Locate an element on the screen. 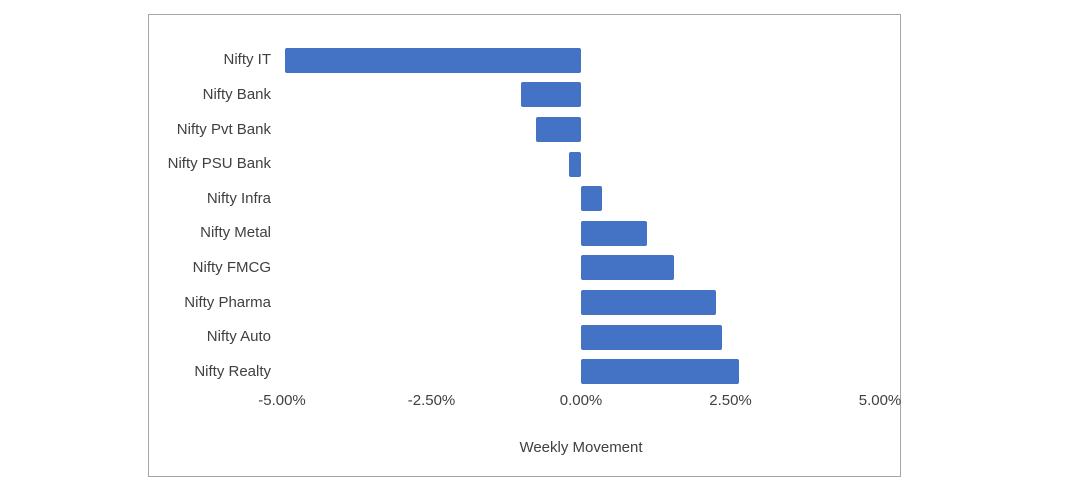 Image resolution: width=1069 pixels, height=487 pixels. x-axis-tick-label: -2.50% is located at coordinates (431, 400).